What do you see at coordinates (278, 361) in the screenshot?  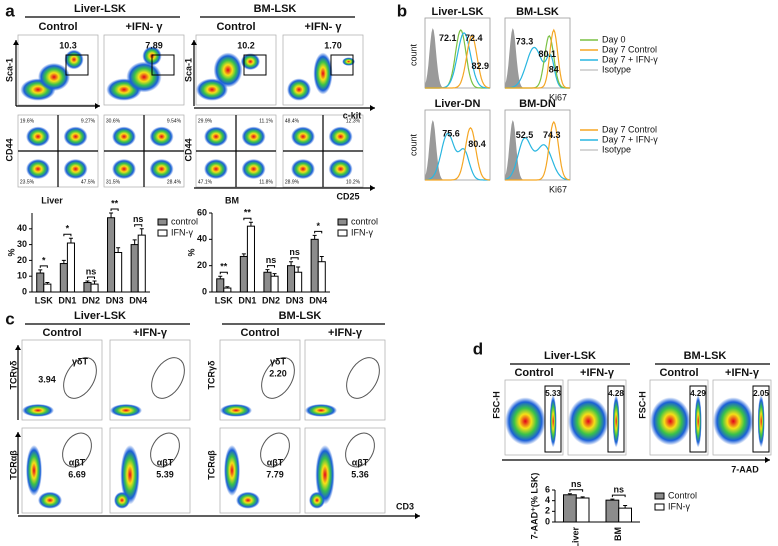 I see `label: γδT` at bounding box center [278, 361].